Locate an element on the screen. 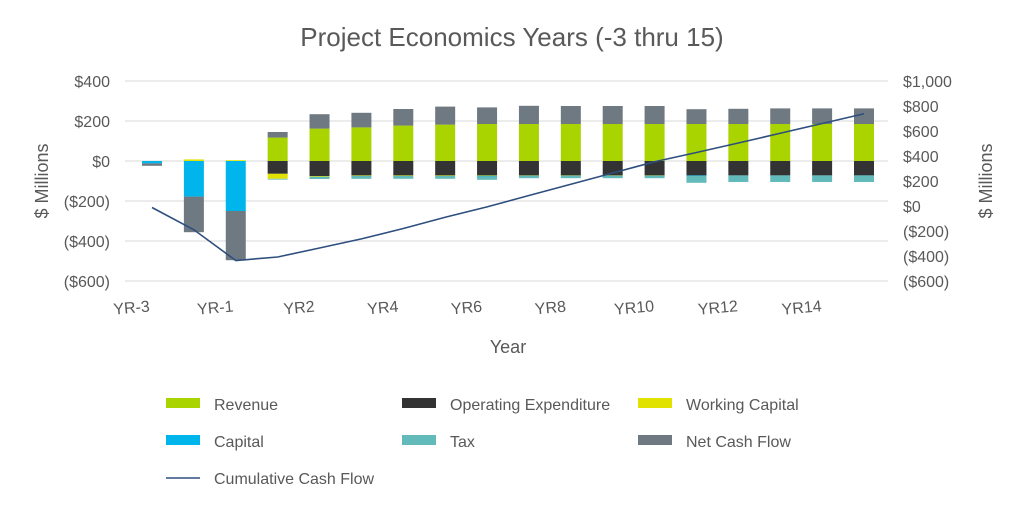  left-tick-label: ($200) is located at coordinates (87, 202).